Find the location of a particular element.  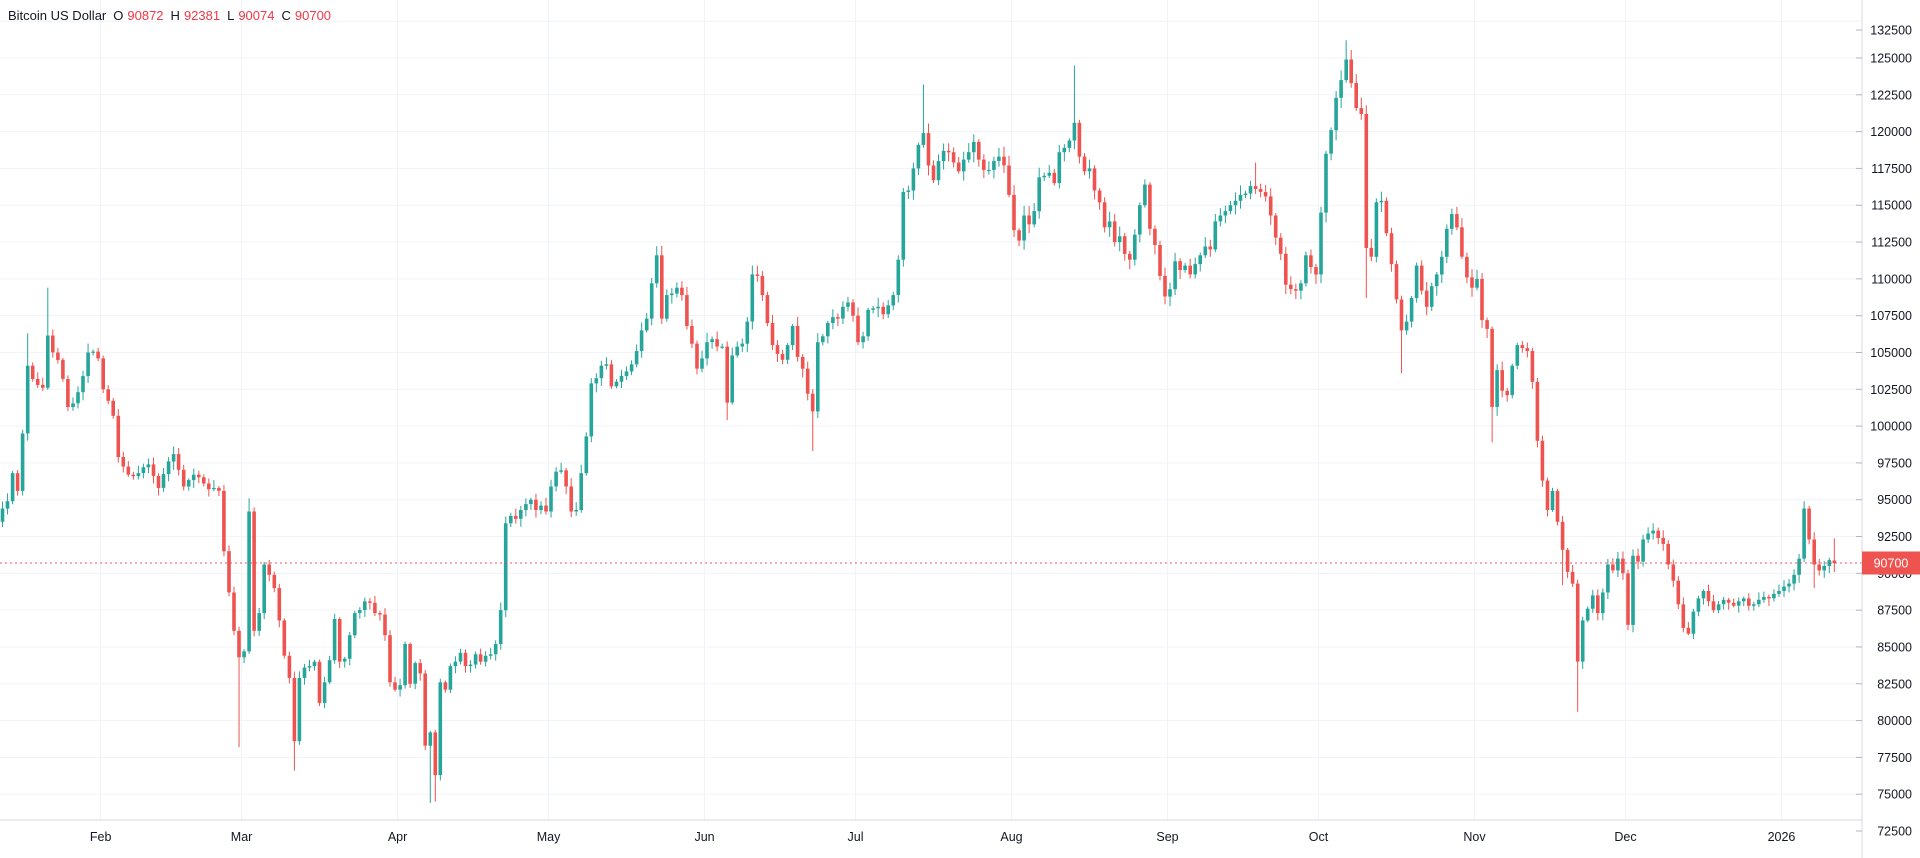

price-tick-label: 117500 is located at coordinates (1891, 169).